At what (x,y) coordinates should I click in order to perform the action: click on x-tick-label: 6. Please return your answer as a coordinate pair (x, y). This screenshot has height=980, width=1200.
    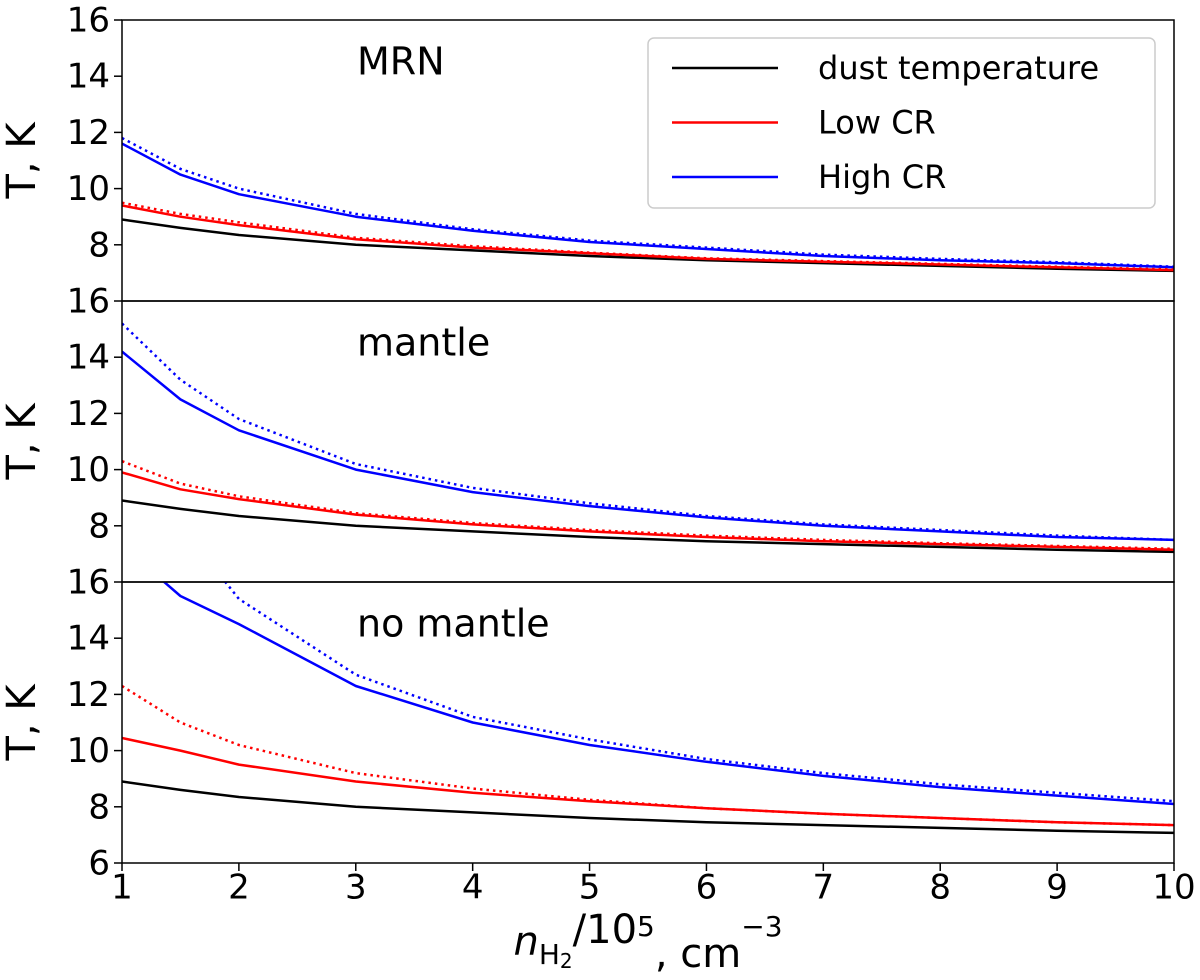
    Looking at the image, I should click on (707, 888).